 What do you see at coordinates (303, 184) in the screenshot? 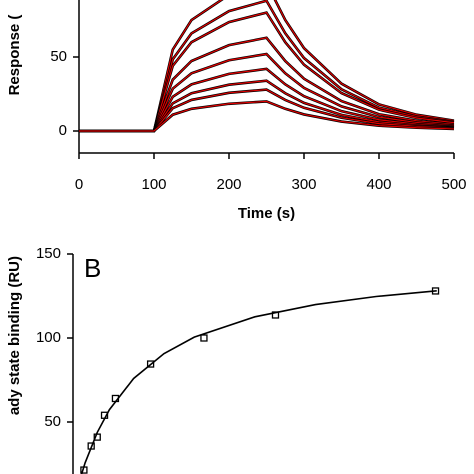
I see `x-tick-label: 300` at bounding box center [303, 184].